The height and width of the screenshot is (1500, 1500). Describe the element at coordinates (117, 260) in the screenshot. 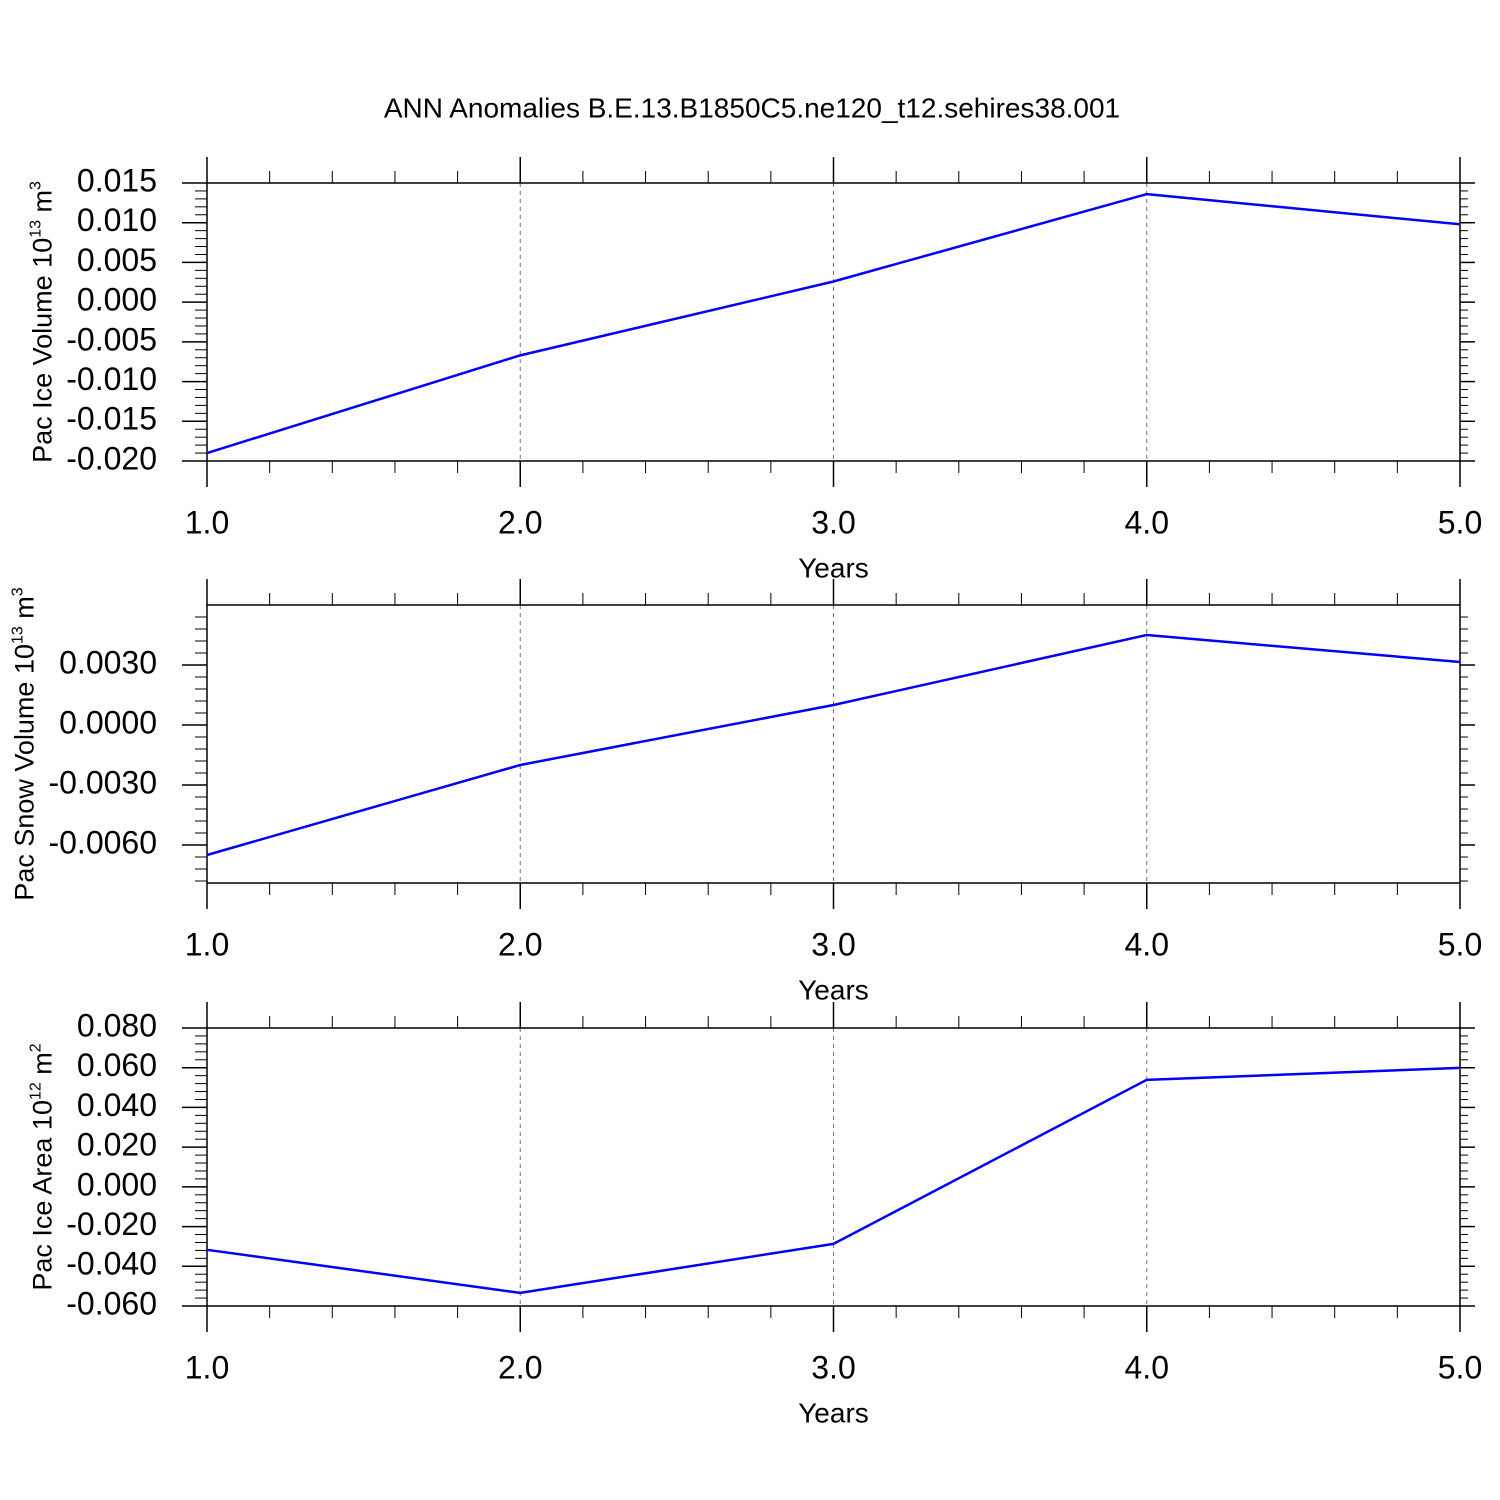

I see `y-tick-label: 0.005` at that location.